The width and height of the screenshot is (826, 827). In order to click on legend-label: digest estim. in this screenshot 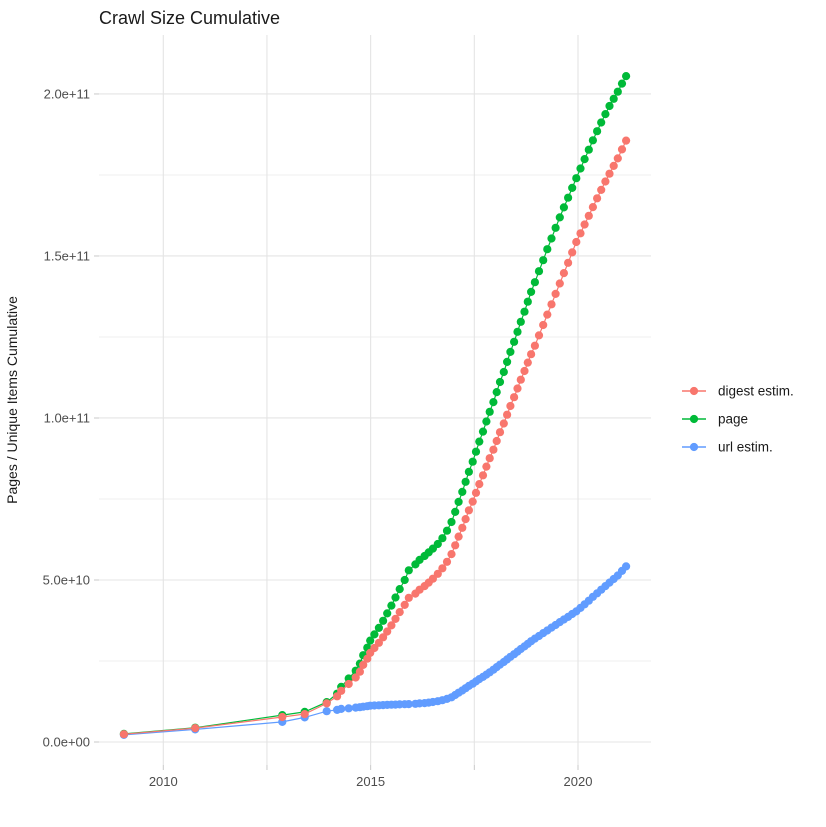, I will do `click(756, 391)`.